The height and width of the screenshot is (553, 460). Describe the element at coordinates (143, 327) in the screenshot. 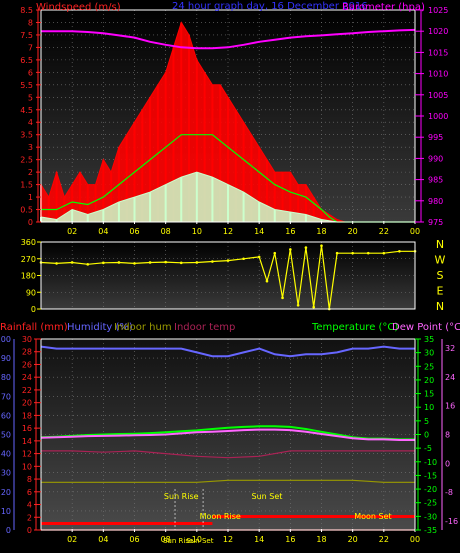

I see `indoor-hum-label: Indoor hum` at that location.